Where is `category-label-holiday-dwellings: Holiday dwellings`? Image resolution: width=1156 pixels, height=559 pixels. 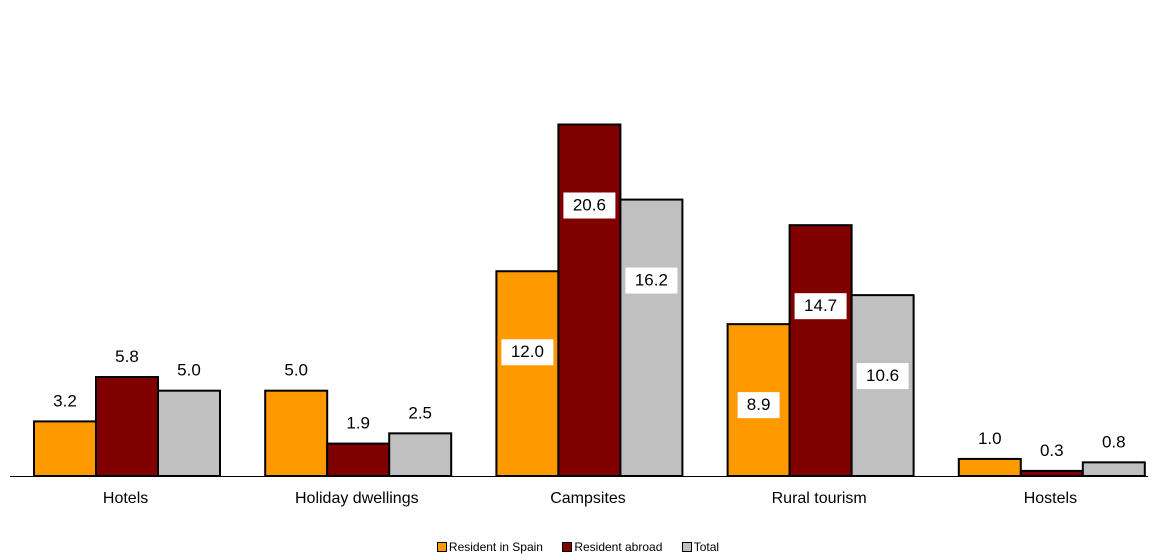 category-label-holiday-dwellings: Holiday dwellings is located at coordinates (357, 498).